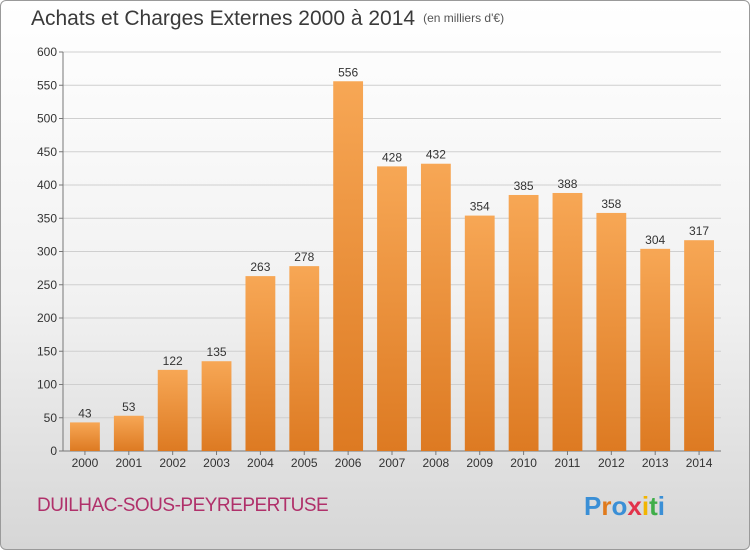 Image resolution: width=750 pixels, height=550 pixels. What do you see at coordinates (699, 345) in the screenshot?
I see `bar-2014` at bounding box center [699, 345].